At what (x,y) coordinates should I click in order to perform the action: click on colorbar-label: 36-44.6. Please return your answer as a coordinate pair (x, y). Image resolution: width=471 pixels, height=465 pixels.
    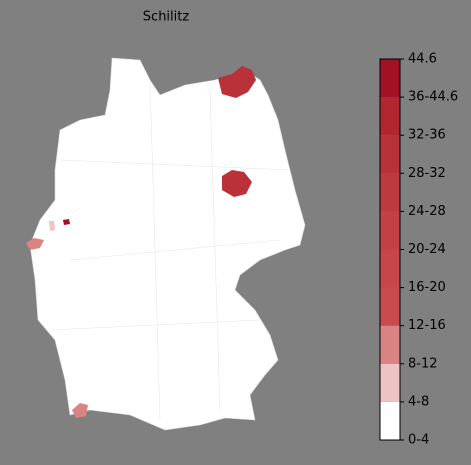
    Looking at the image, I should click on (433, 97).